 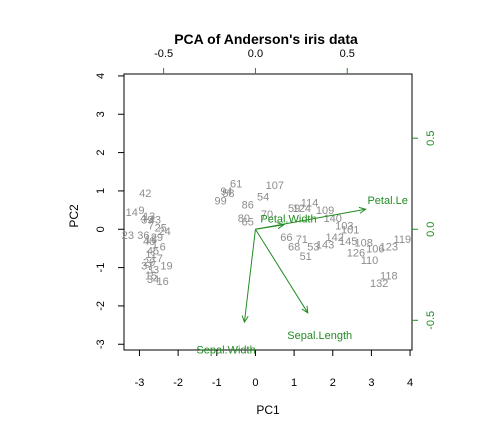 What do you see at coordinates (389, 276) in the screenshot?
I see `observation-label: 118` at bounding box center [389, 276].